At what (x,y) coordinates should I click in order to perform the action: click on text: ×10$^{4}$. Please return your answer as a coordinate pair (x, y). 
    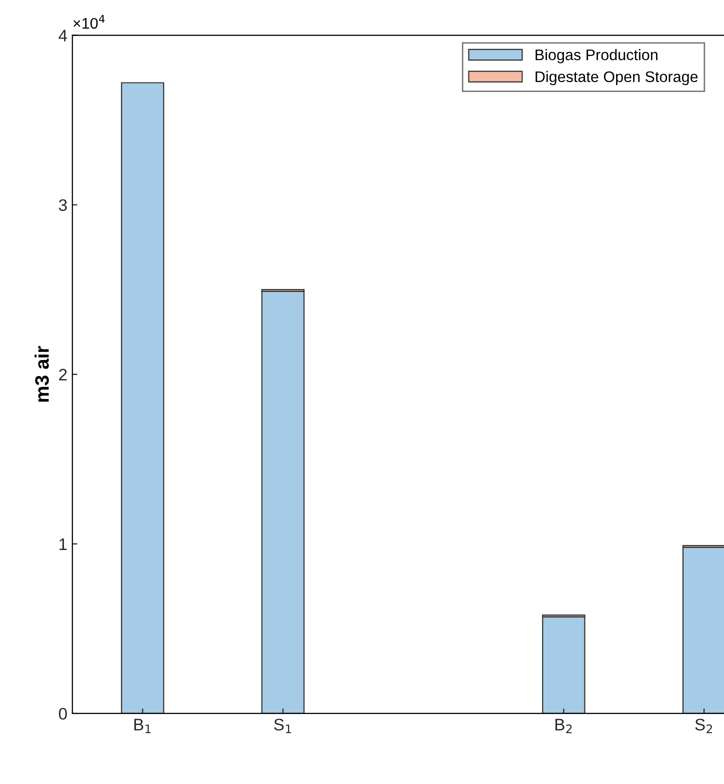
    Looking at the image, I should click on (89, 21).